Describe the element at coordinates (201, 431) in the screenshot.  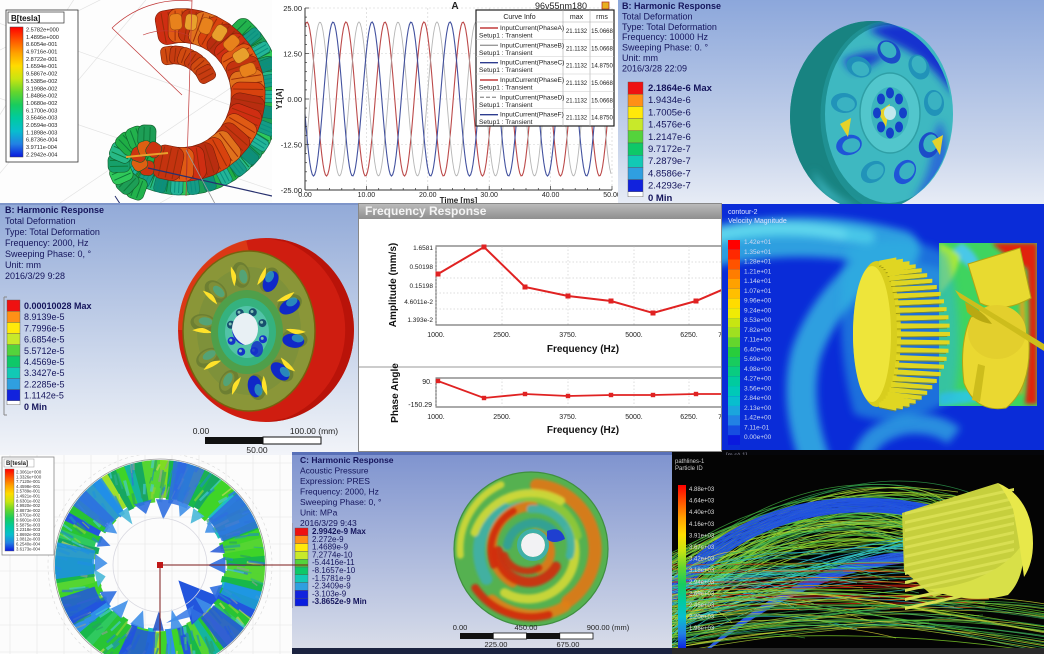
I see `svg-text: 0.00` at that location.